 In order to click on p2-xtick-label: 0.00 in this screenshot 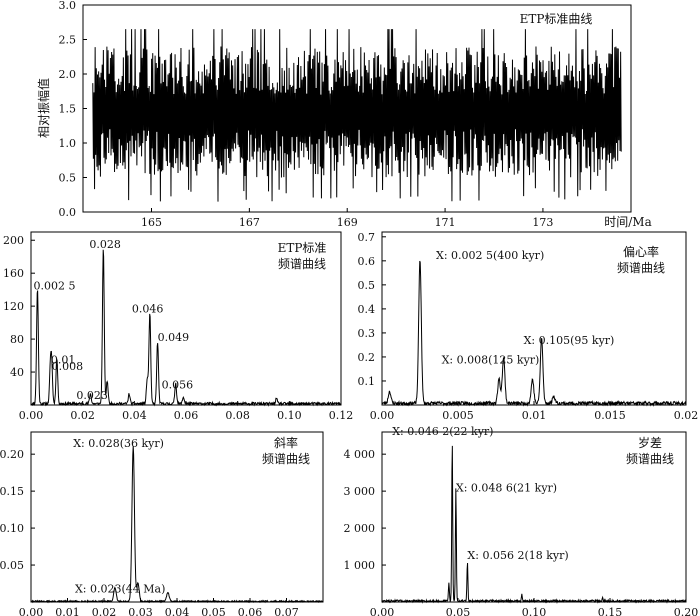, I will do `click(382, 415)`.